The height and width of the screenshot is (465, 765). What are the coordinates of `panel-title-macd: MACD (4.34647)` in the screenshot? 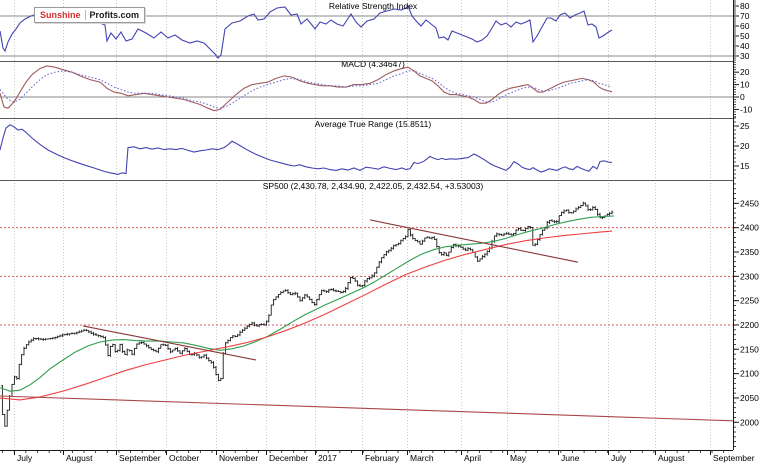 It's located at (373, 64).